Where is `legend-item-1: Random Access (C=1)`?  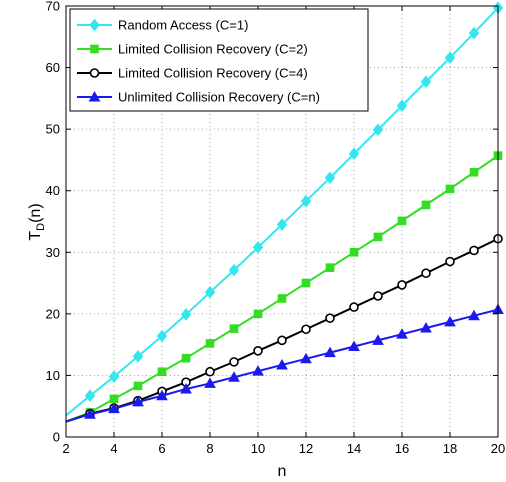
legend-item-1: Random Access (C=1) is located at coordinates (162, 25).